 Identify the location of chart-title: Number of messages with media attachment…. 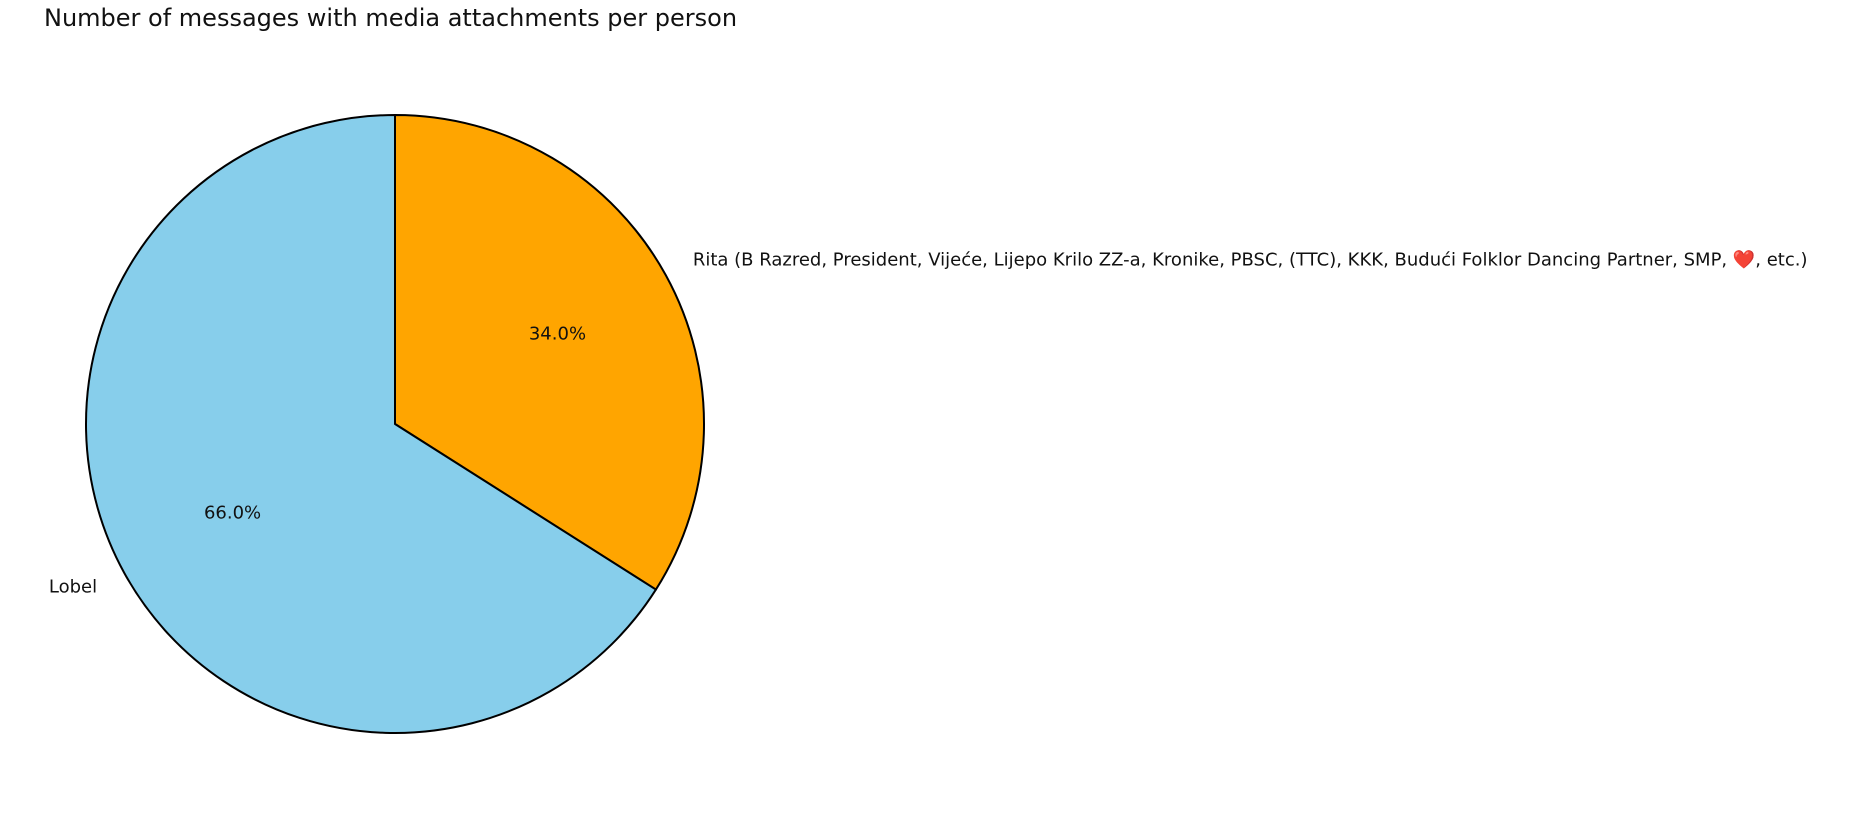
(391, 18).